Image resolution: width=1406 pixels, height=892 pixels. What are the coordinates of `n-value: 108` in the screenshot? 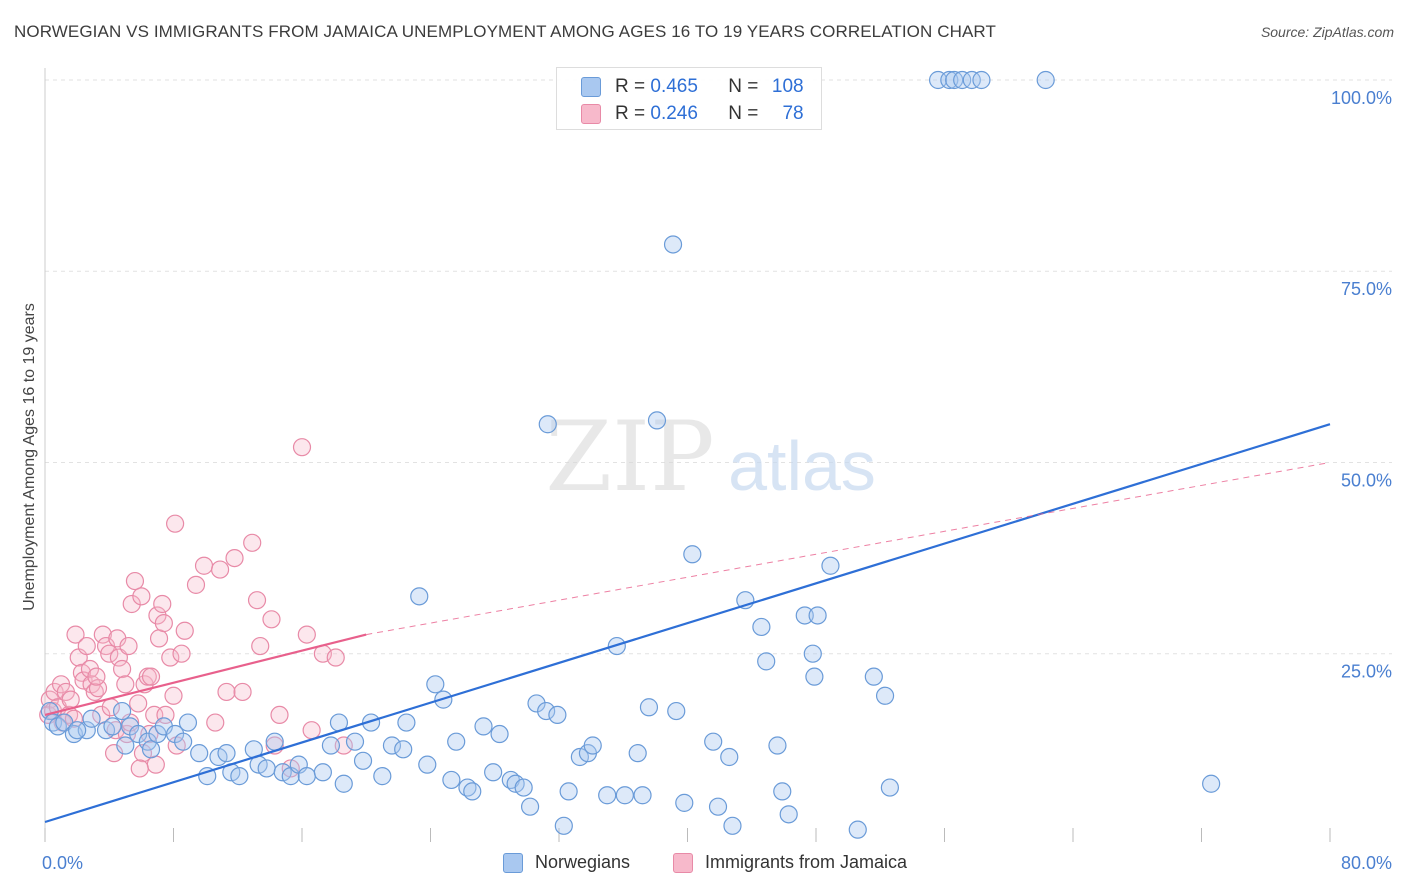 It's located at (787, 86).